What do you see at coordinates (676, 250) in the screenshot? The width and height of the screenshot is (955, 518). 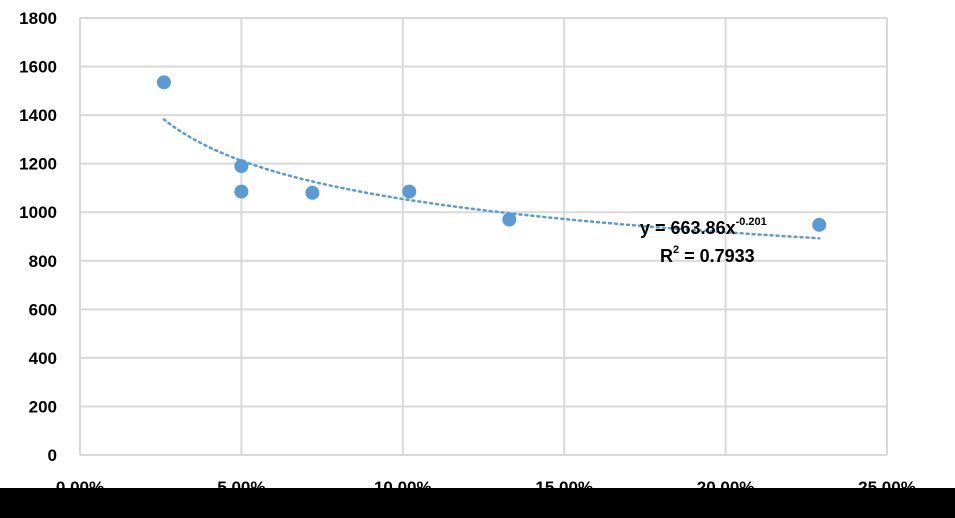 I see `r-squared-sup: 2` at bounding box center [676, 250].